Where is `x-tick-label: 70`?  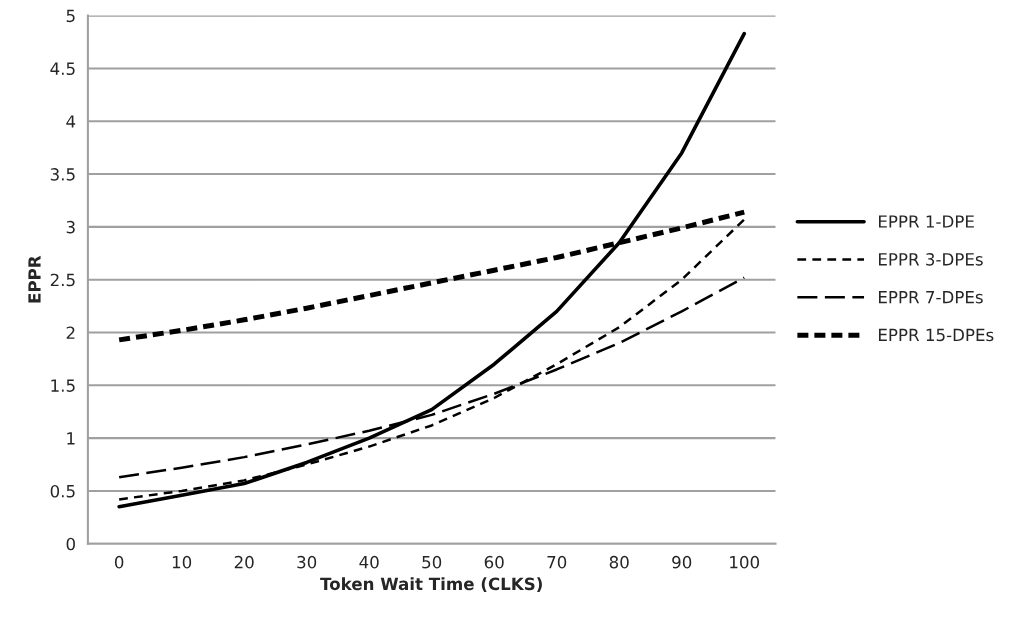 x-tick-label: 70 is located at coordinates (557, 562).